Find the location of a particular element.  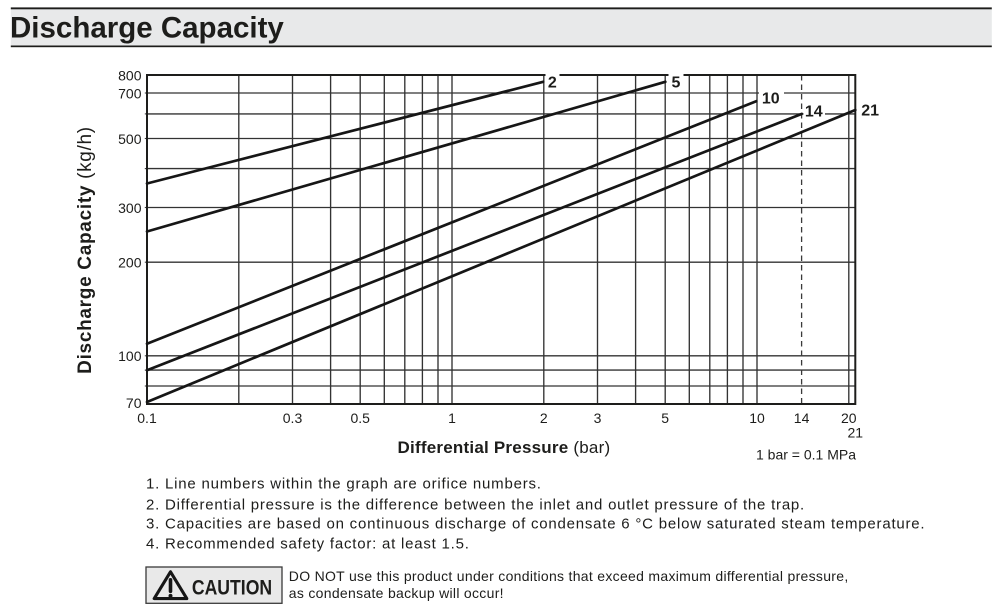

svg-text: Discharge Capacity (kg/h) is located at coordinates (85, 250).